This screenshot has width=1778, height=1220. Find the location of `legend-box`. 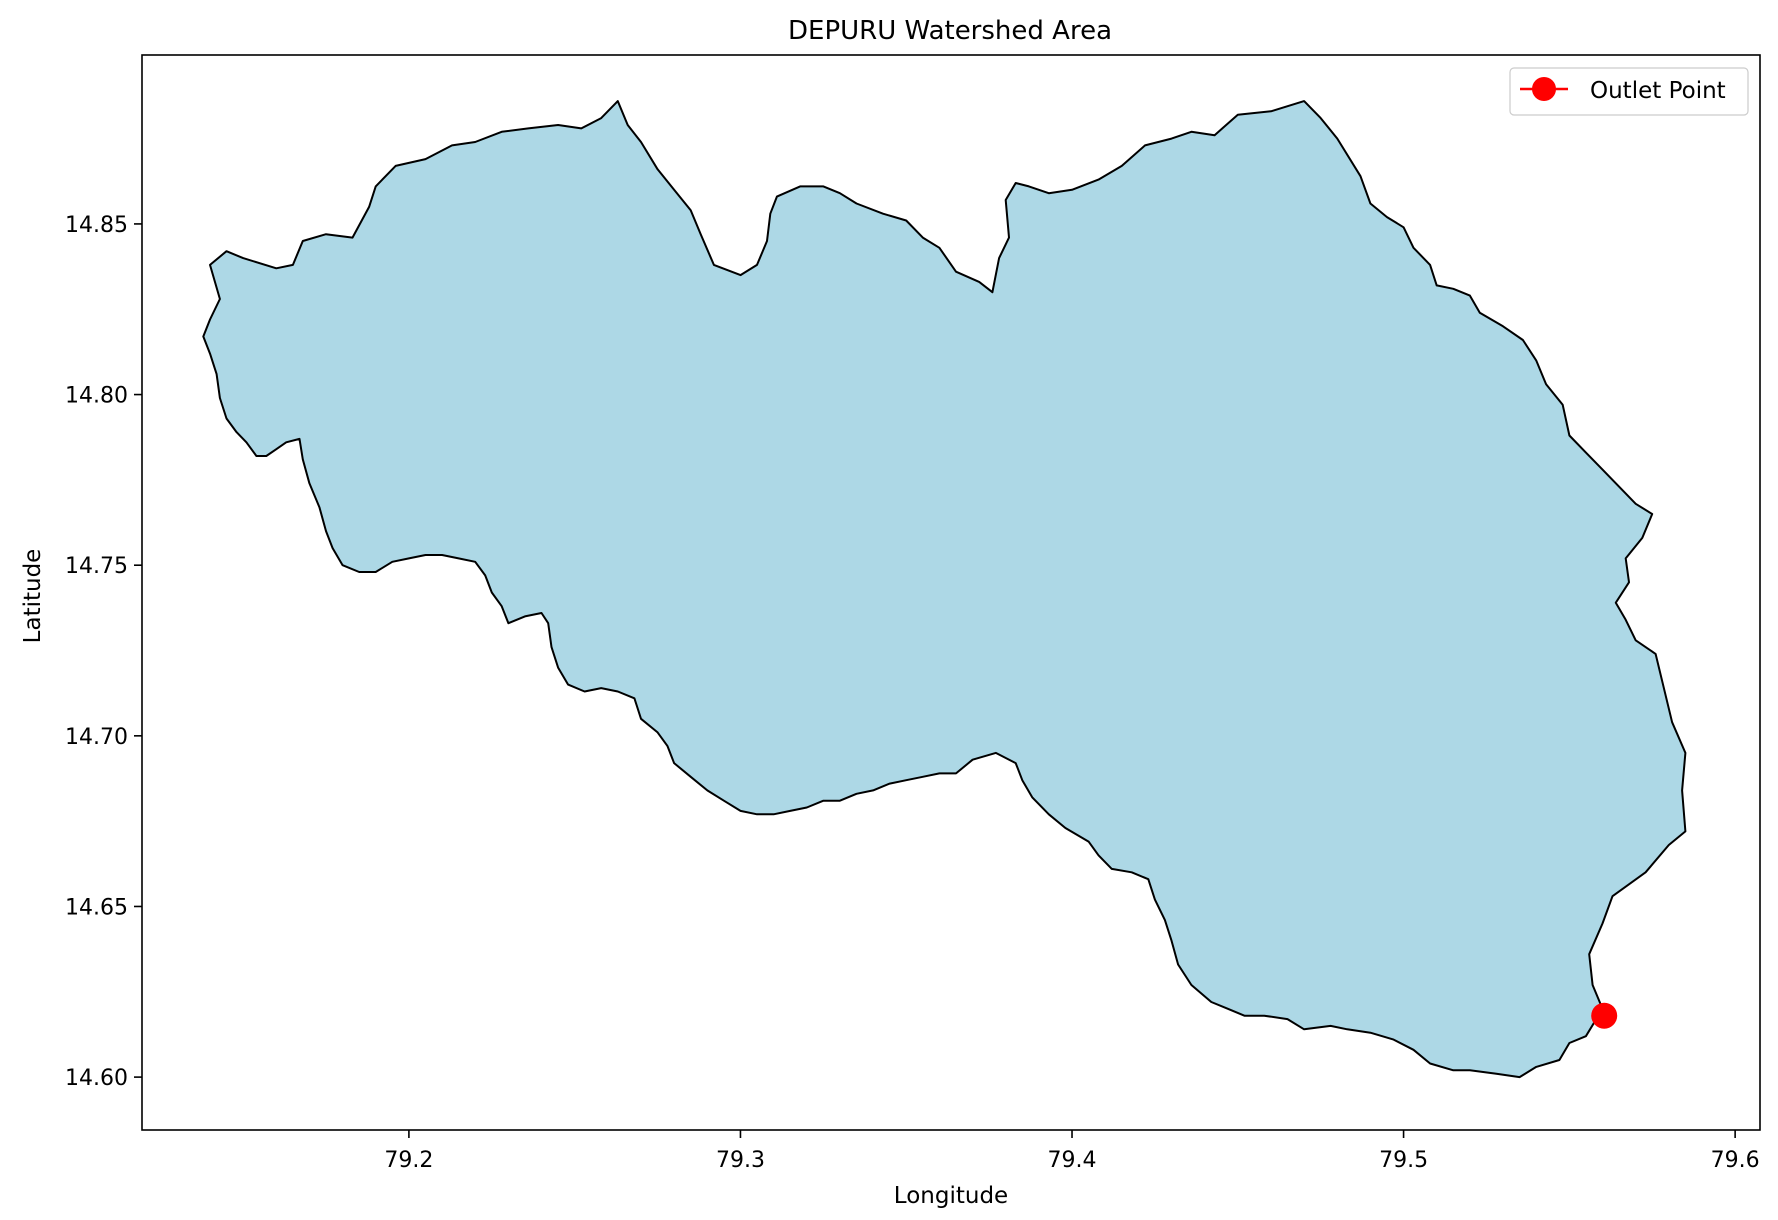

legend-box is located at coordinates (1629, 91).